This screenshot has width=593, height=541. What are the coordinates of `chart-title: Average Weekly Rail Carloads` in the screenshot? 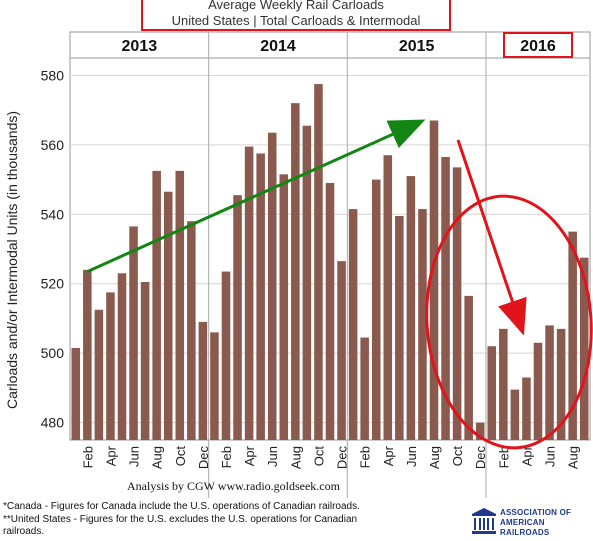 It's located at (296, 6).